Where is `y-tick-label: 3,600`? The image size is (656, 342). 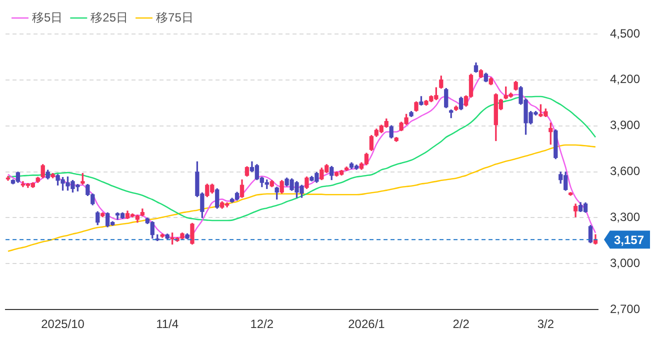 y-tick-label: 3,600 is located at coordinates (625, 171).